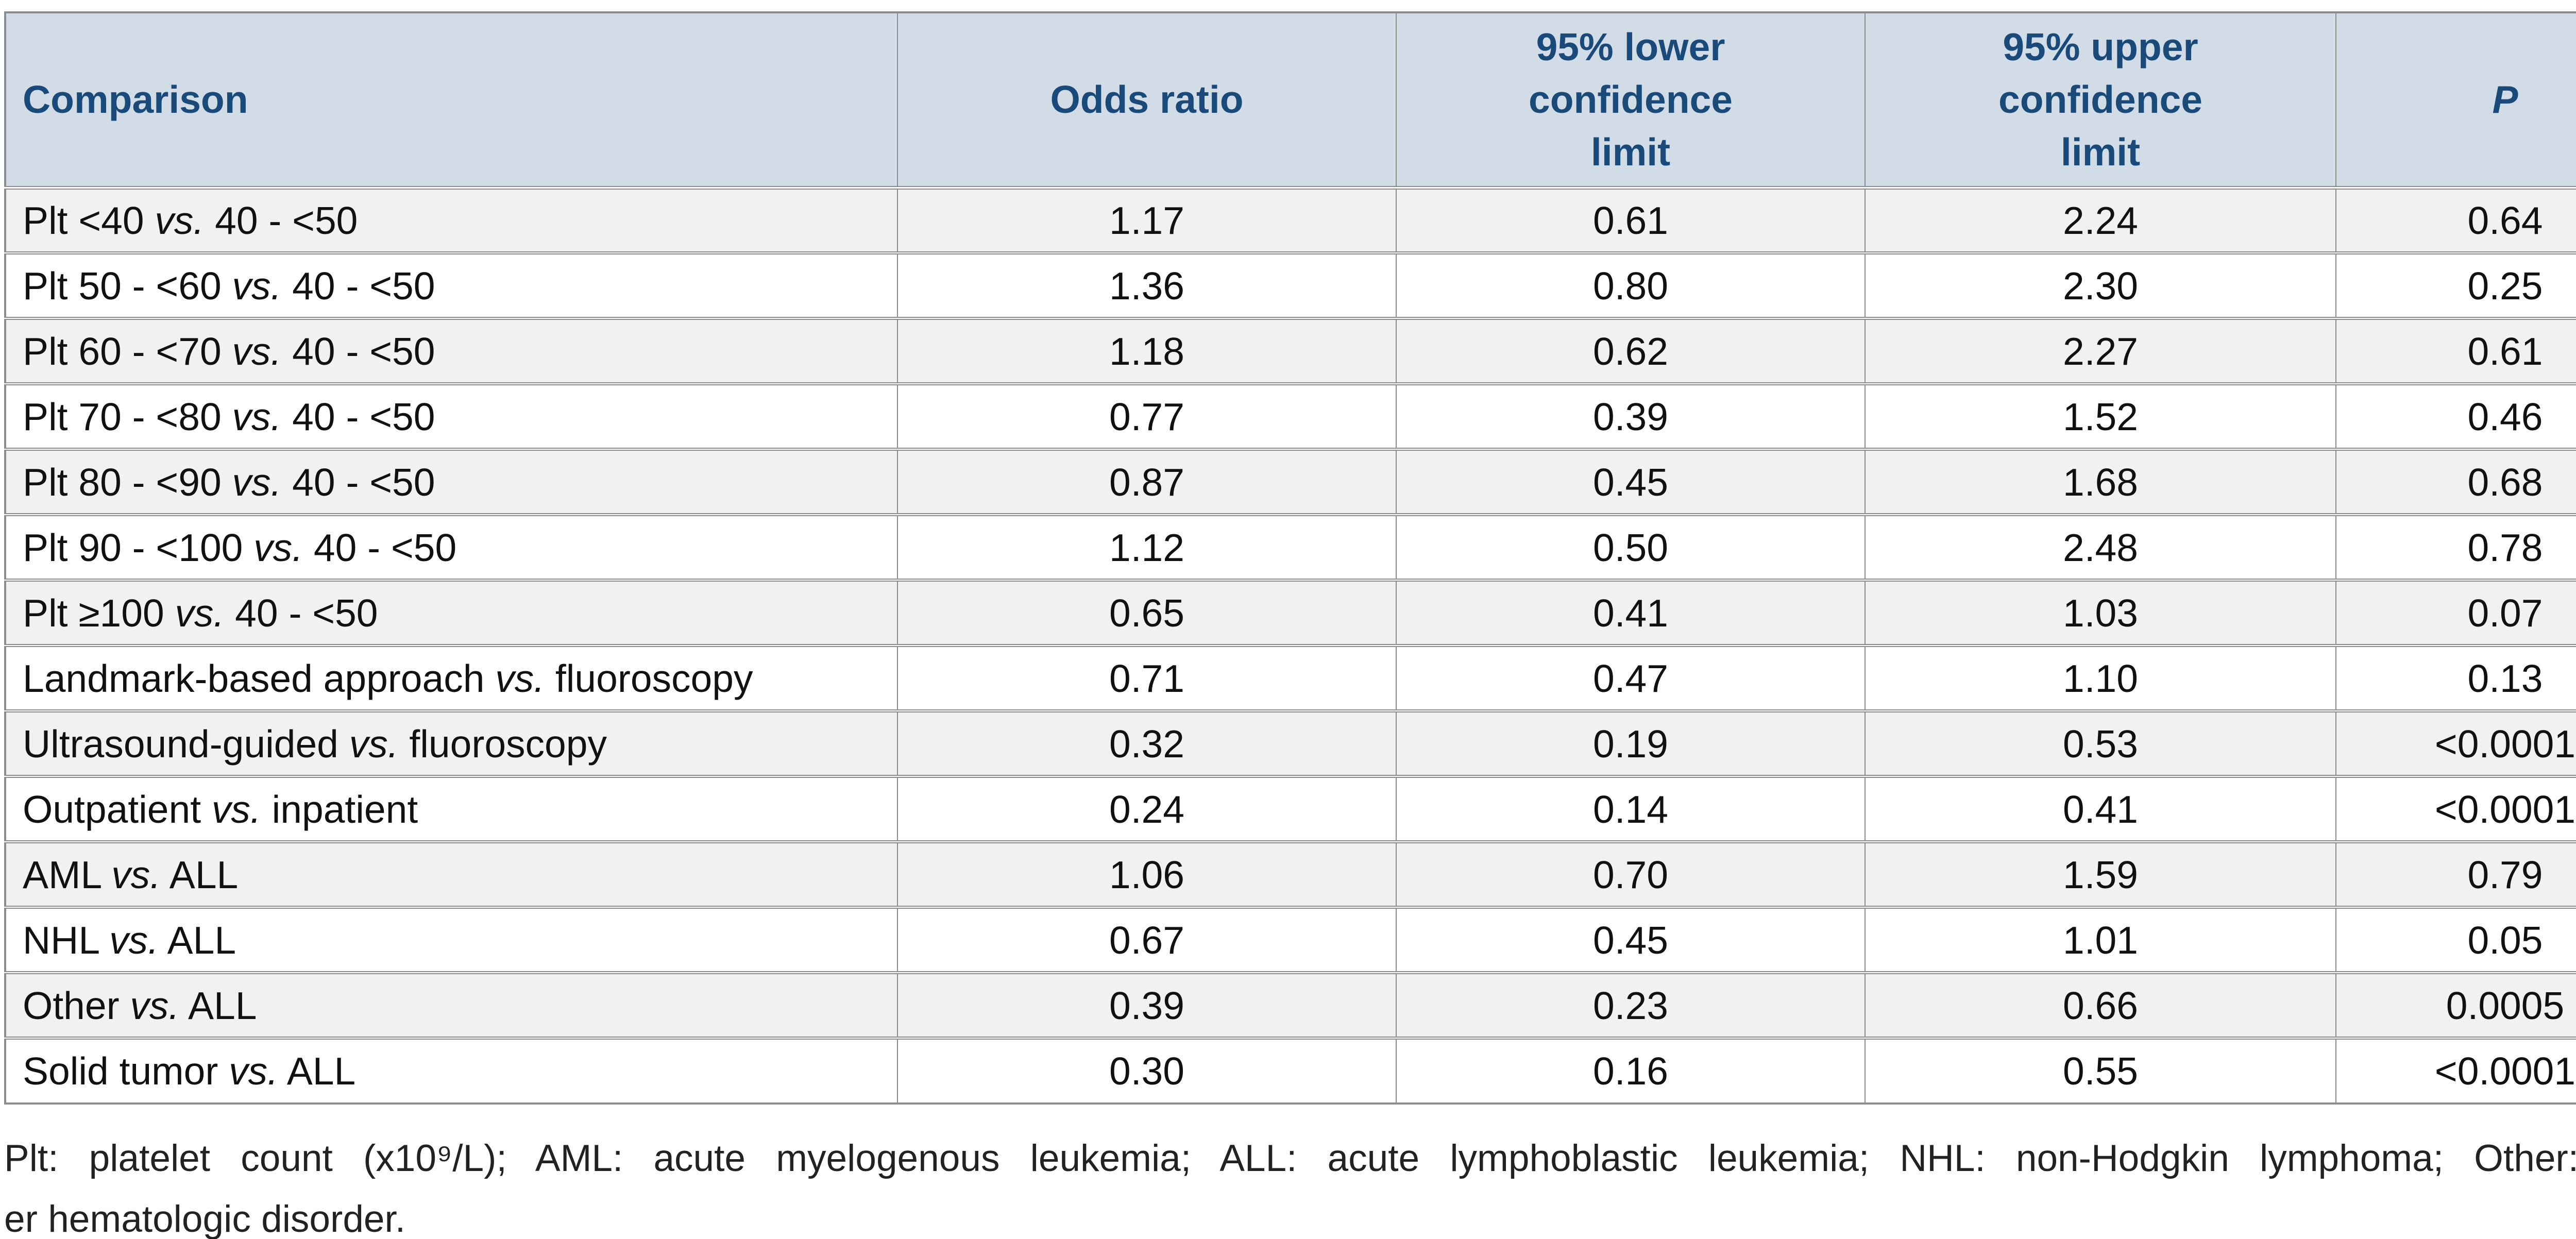 This screenshot has width=2576, height=1239. I want to click on odds-ratio-cell: 0.32, so click(1146, 742).